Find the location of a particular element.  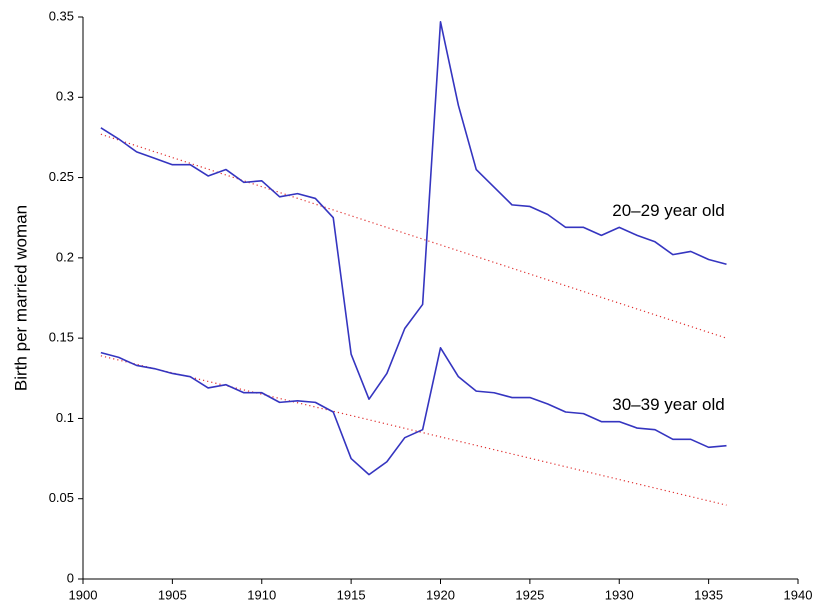

x-tick-label: 1930 is located at coordinates (619, 594).